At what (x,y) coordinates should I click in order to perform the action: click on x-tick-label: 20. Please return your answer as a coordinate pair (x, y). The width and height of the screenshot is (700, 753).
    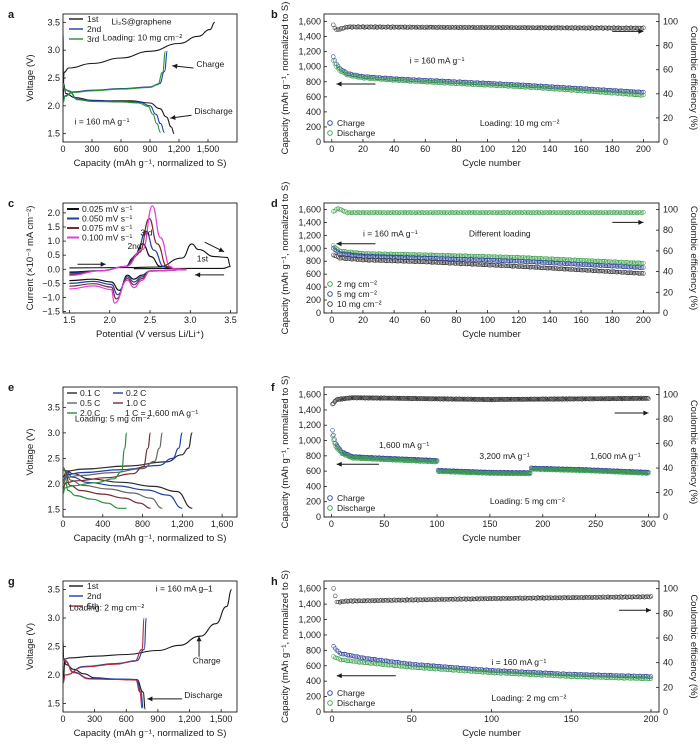
    Looking at the image, I should click on (363, 149).